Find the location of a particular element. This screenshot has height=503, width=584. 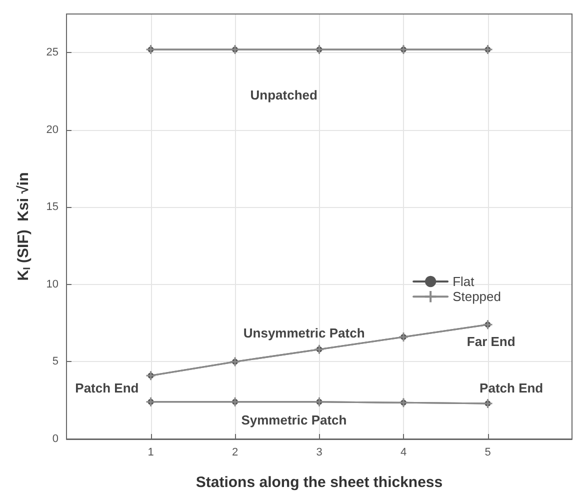

x-tick-label: 4 is located at coordinates (403, 452).